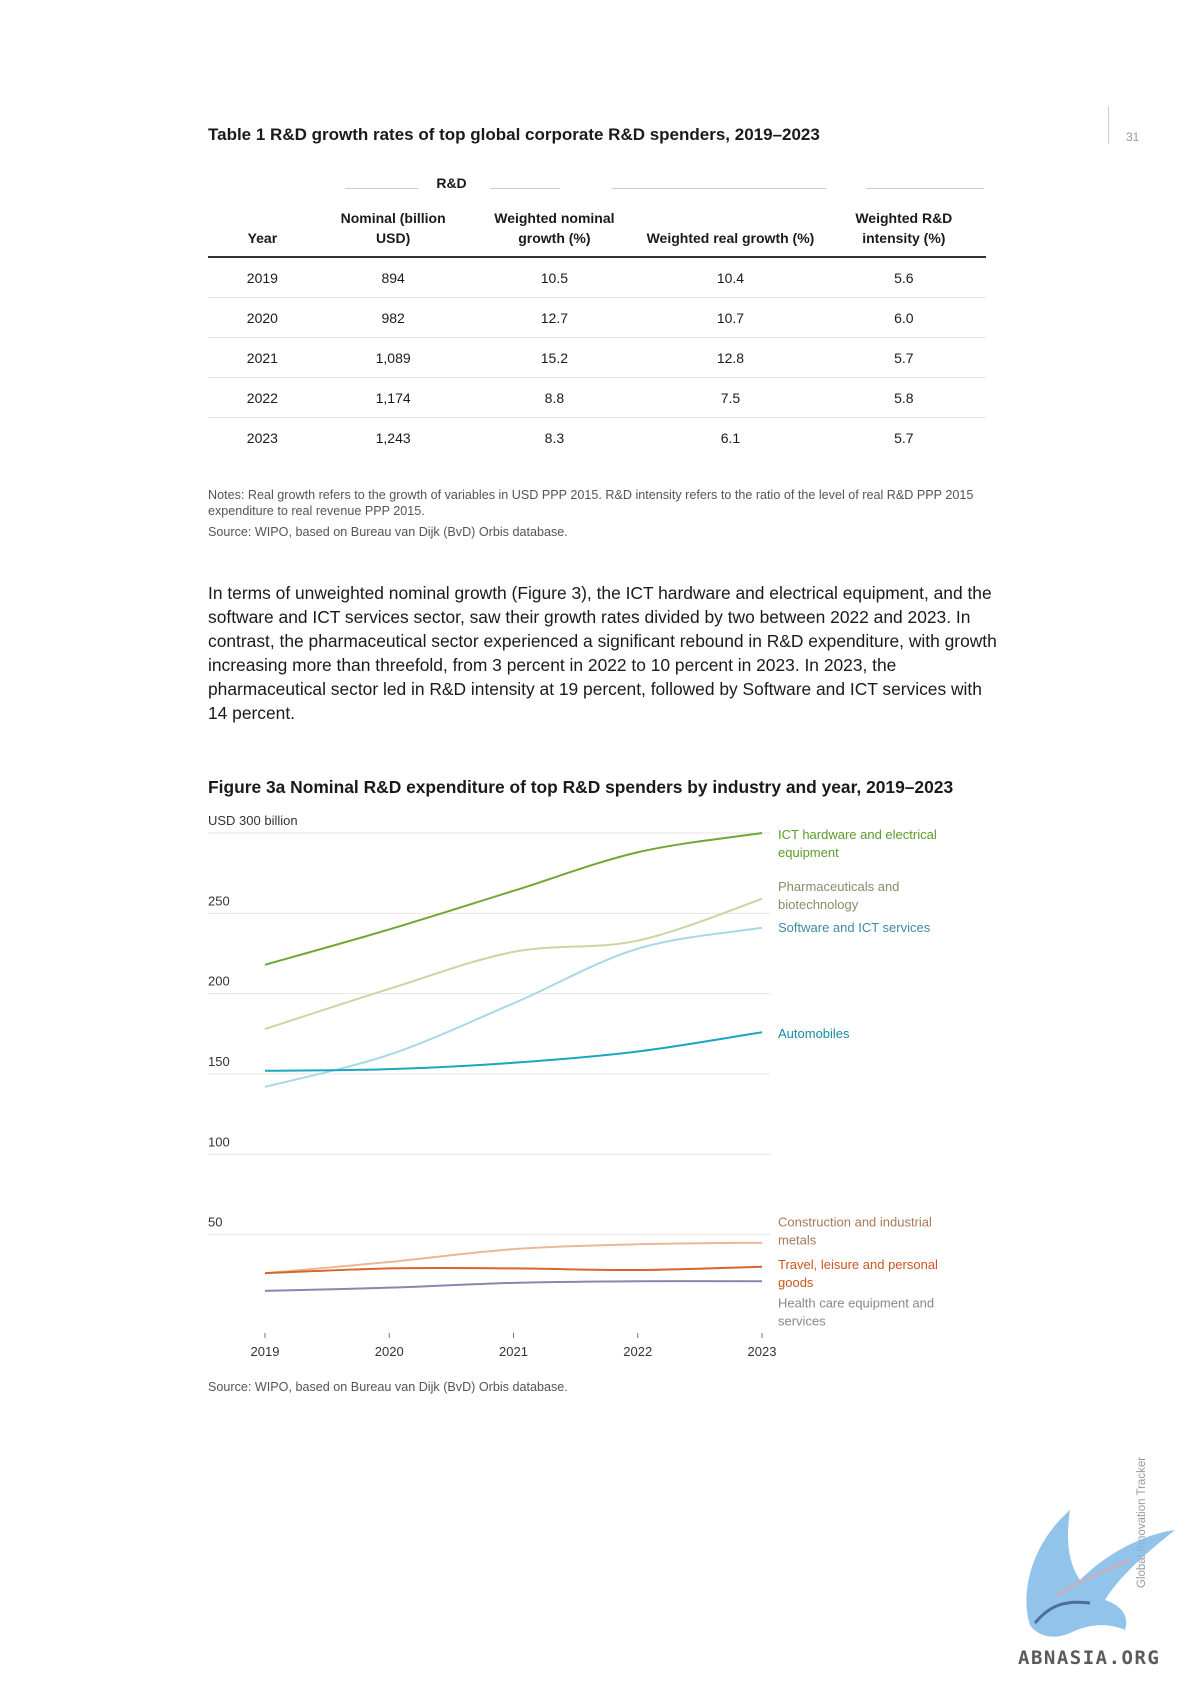  What do you see at coordinates (554, 233) in the screenshot?
I see `column-header: Weighted nominal growth (%)` at bounding box center [554, 233].